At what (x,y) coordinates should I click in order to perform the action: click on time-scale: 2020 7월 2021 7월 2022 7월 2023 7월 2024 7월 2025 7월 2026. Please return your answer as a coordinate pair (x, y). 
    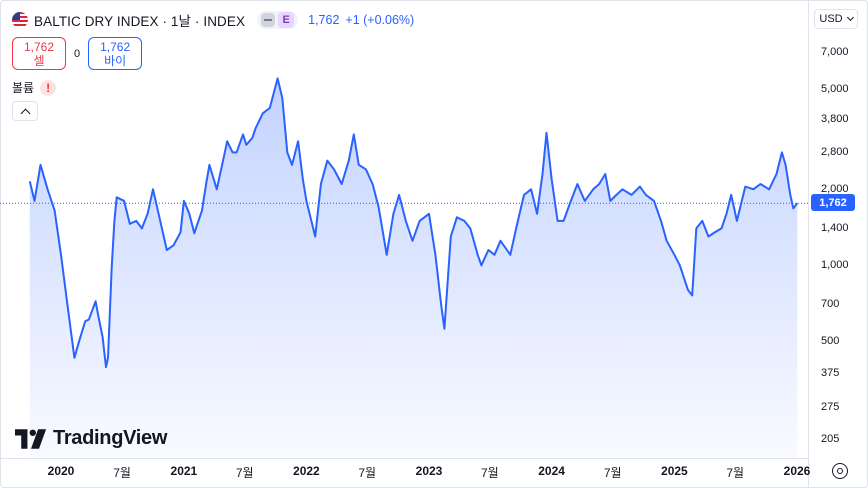
    Looking at the image, I should click on (405, 473).